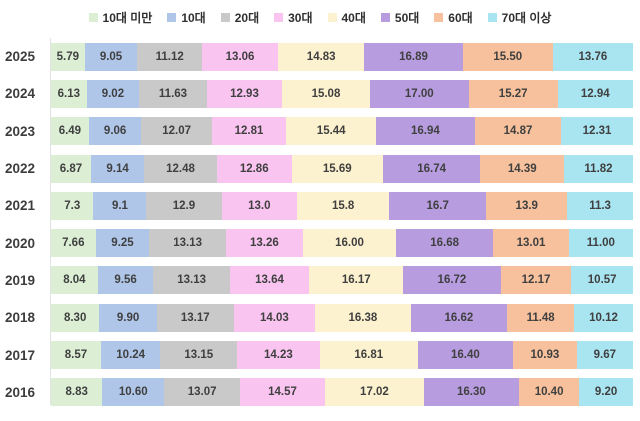  I want to click on bar-segment: 13.64, so click(269, 280).